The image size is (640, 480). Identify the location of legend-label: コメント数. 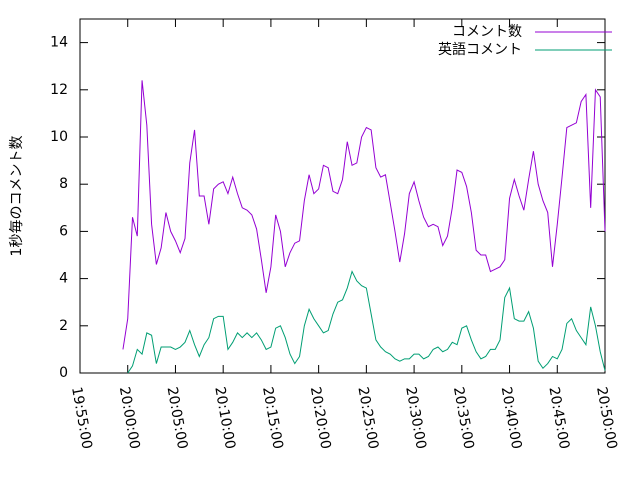
(487, 32).